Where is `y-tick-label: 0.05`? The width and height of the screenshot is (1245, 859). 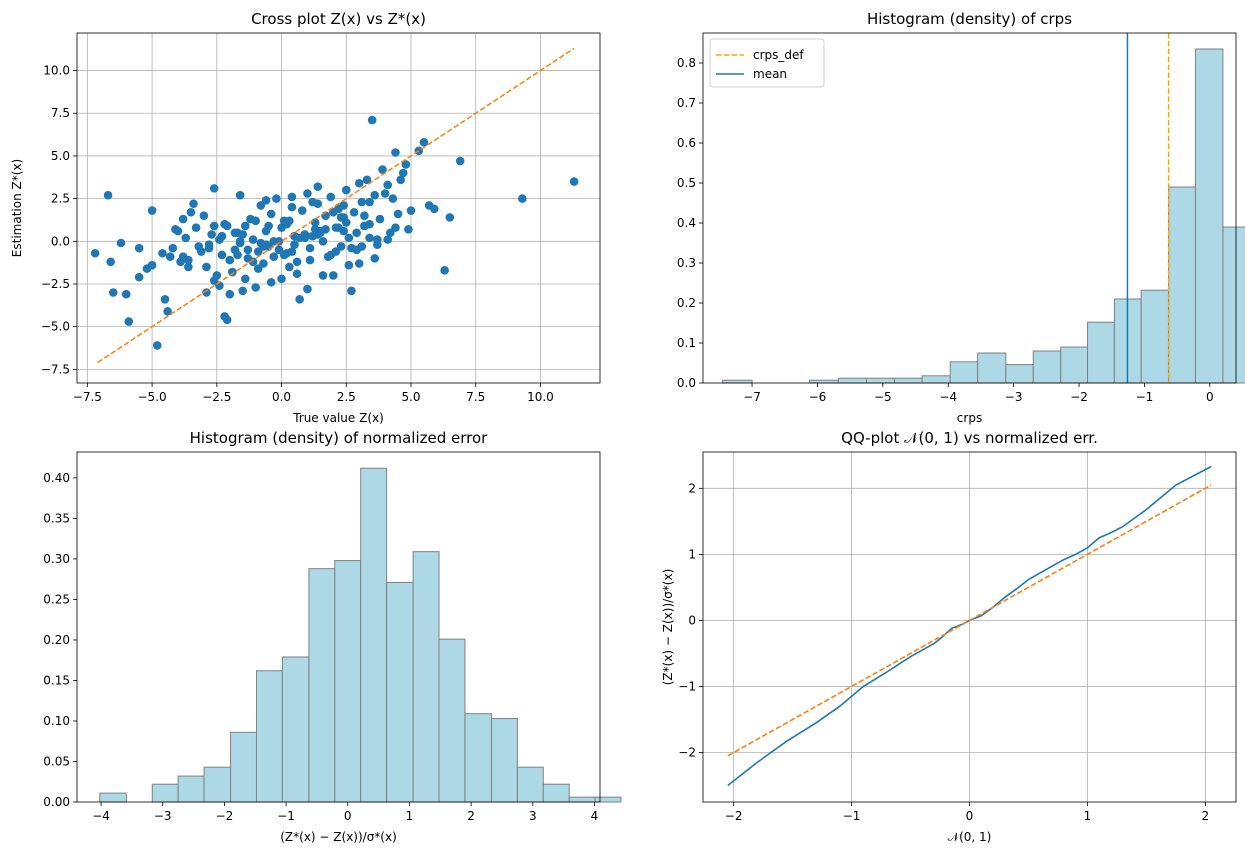
y-tick-label: 0.05 is located at coordinates (56, 761).